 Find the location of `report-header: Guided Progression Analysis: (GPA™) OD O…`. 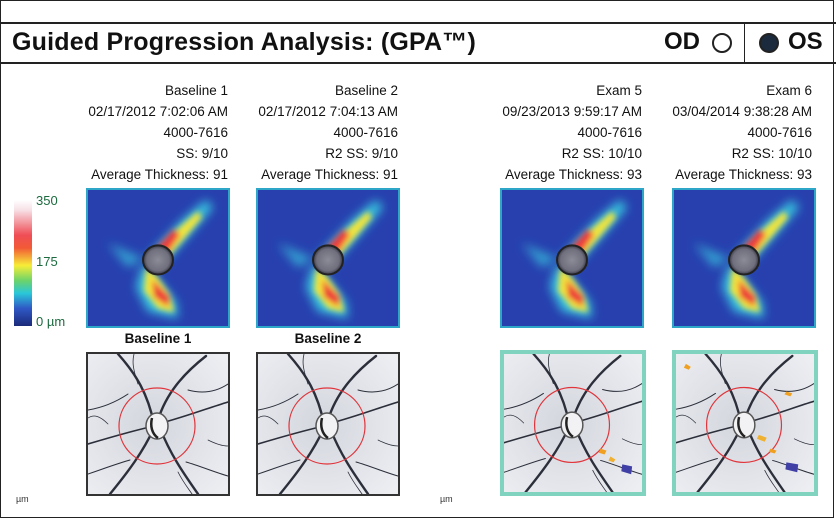

report-header: Guided Progression Analysis: (GPA™) OD O… is located at coordinates (418, 44).